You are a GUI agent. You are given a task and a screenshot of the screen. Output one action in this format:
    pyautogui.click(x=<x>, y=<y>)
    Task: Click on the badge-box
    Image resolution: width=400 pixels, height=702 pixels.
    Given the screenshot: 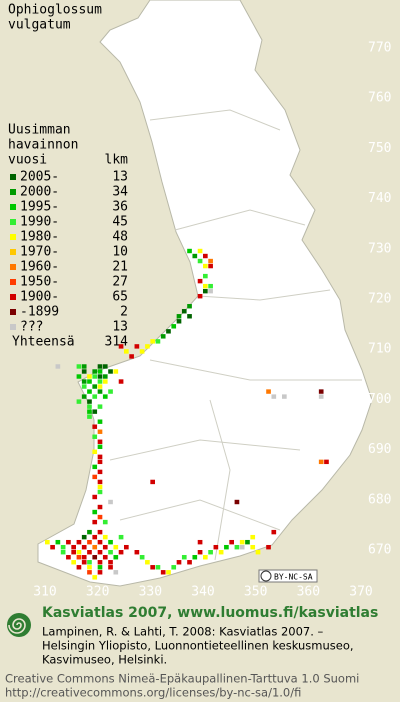 What is the action you would take?
    pyautogui.click(x=288, y=576)
    